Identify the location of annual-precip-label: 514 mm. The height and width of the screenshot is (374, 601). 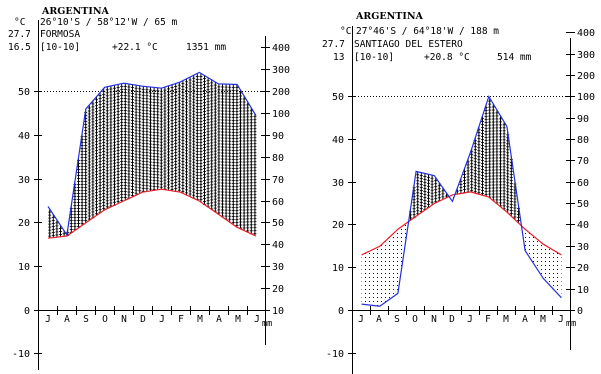
(514, 57).